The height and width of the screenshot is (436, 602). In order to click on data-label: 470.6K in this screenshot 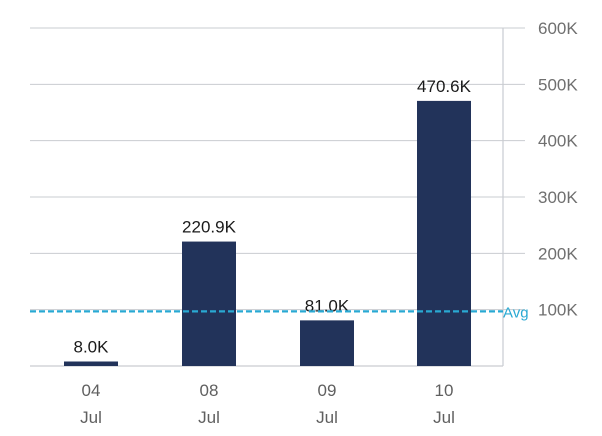, I will do `click(444, 86)`.